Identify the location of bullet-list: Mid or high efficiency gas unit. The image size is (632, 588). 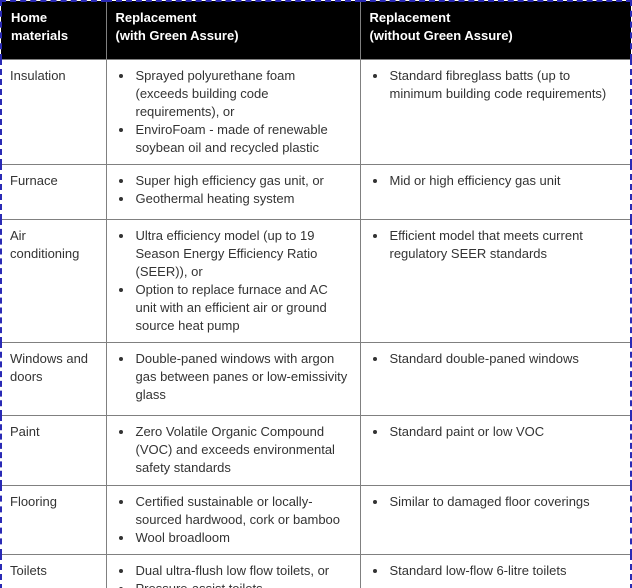
(496, 181).